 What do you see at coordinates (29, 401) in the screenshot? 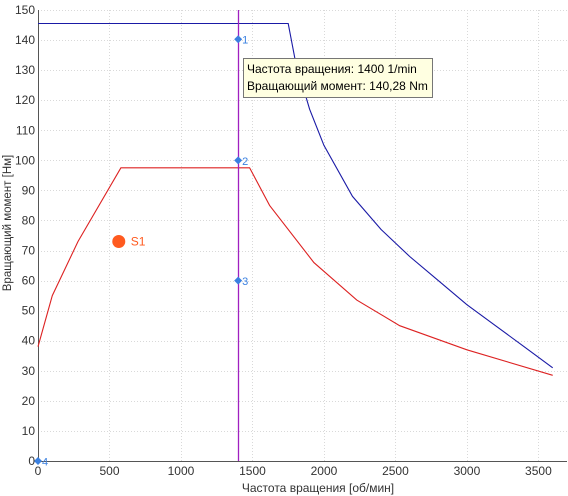
I see `y-tick-label: 20` at bounding box center [29, 401].